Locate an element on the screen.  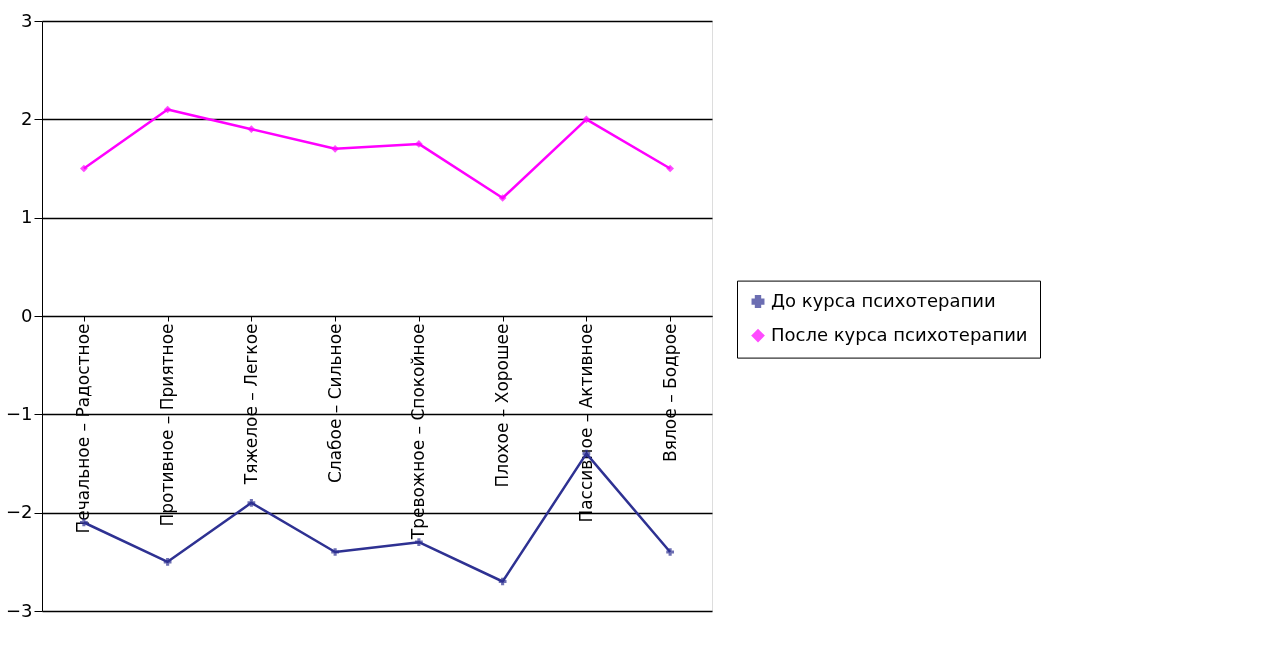
legend-label: До курса психотерапии is located at coordinates (883, 300).